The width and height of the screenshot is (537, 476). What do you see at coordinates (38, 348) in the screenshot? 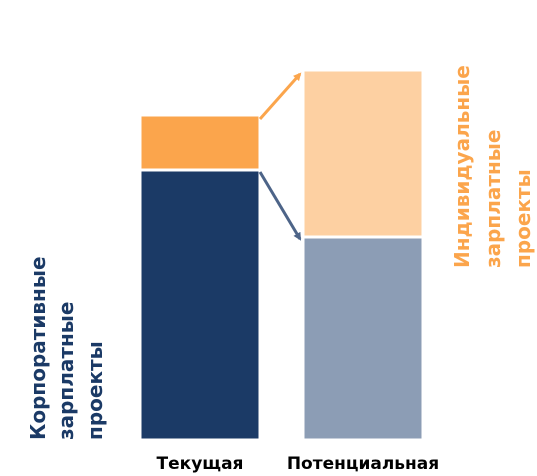
I see `annotation: Корпоративные` at bounding box center [38, 348].